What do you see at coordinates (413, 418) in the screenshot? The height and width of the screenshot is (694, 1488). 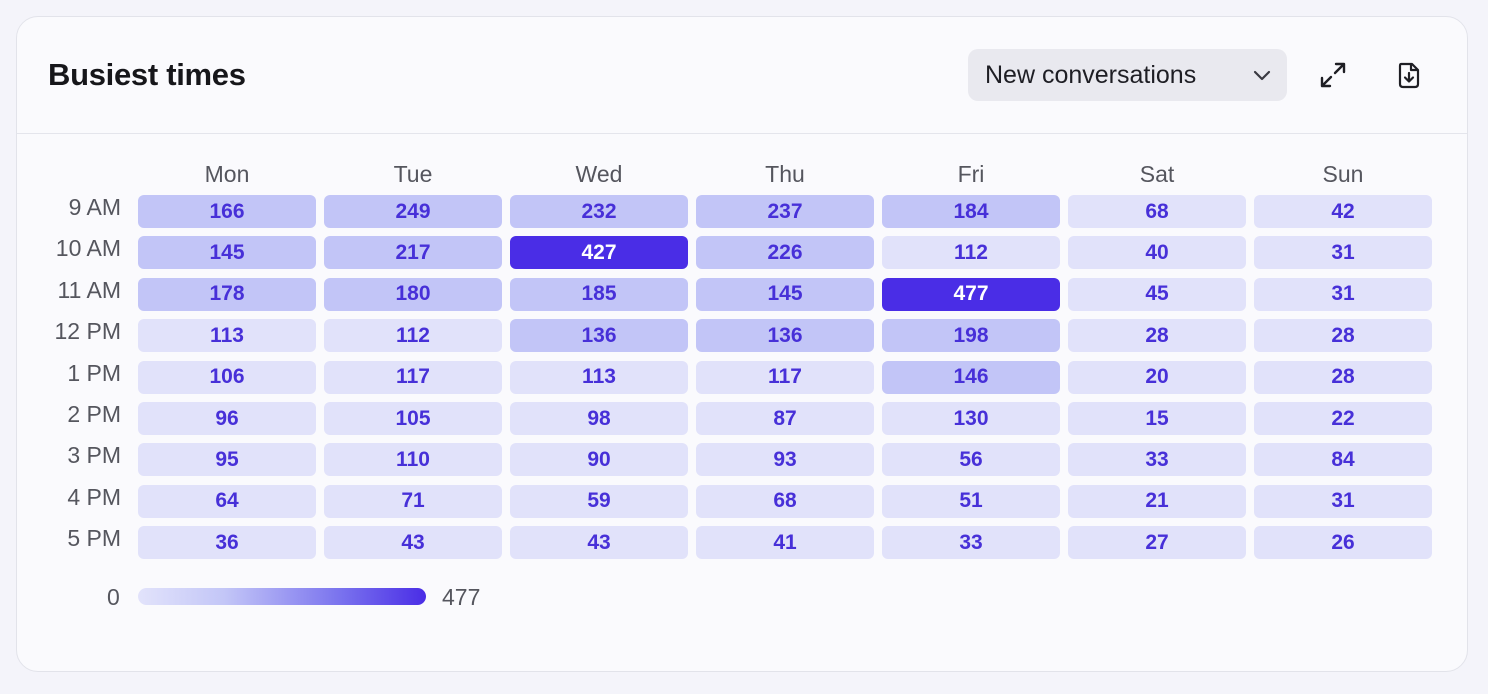 I see `heatmap-cell: 105` at bounding box center [413, 418].